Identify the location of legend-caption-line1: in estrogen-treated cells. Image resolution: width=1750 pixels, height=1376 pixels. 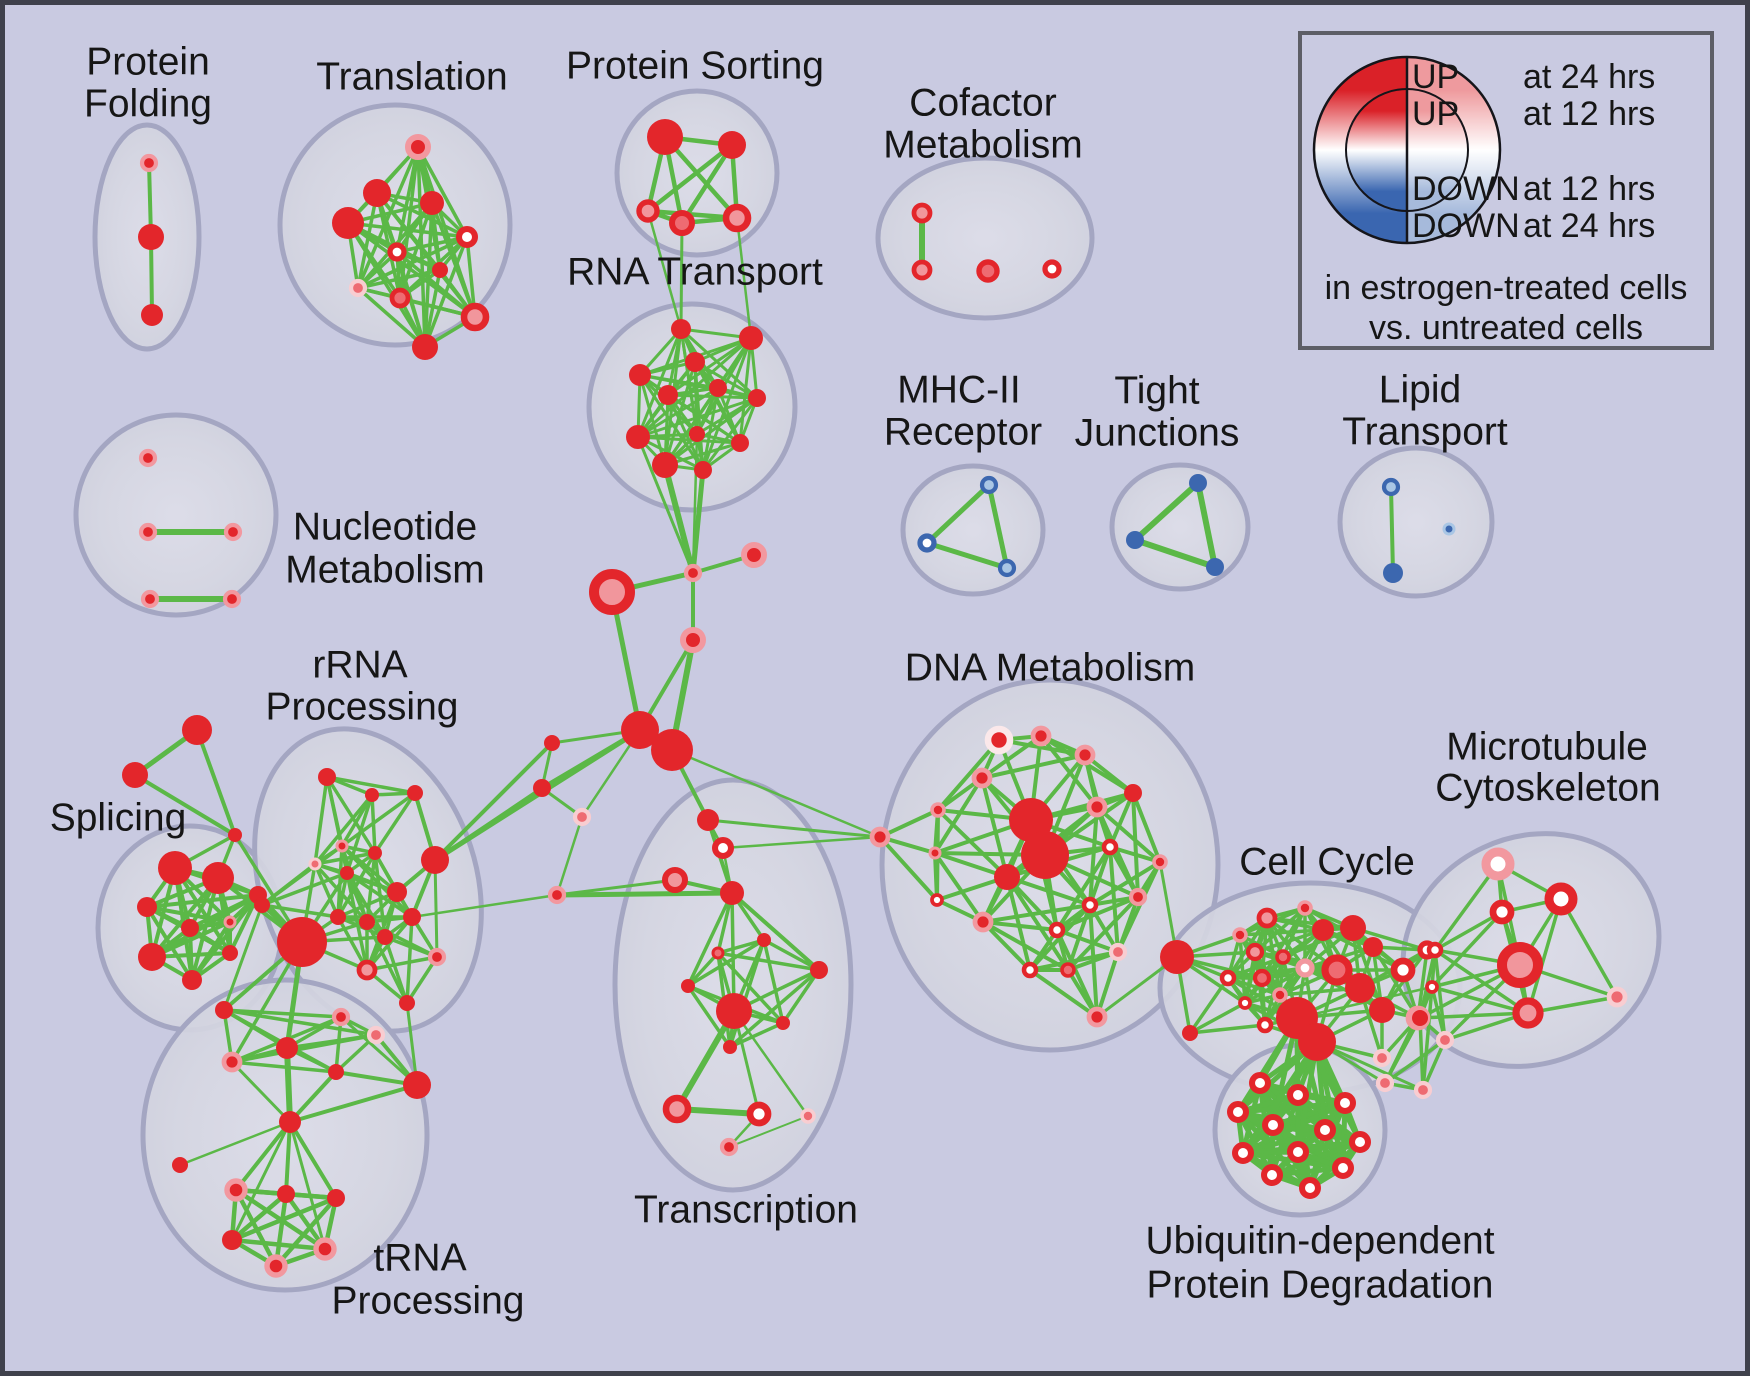
(1506, 288).